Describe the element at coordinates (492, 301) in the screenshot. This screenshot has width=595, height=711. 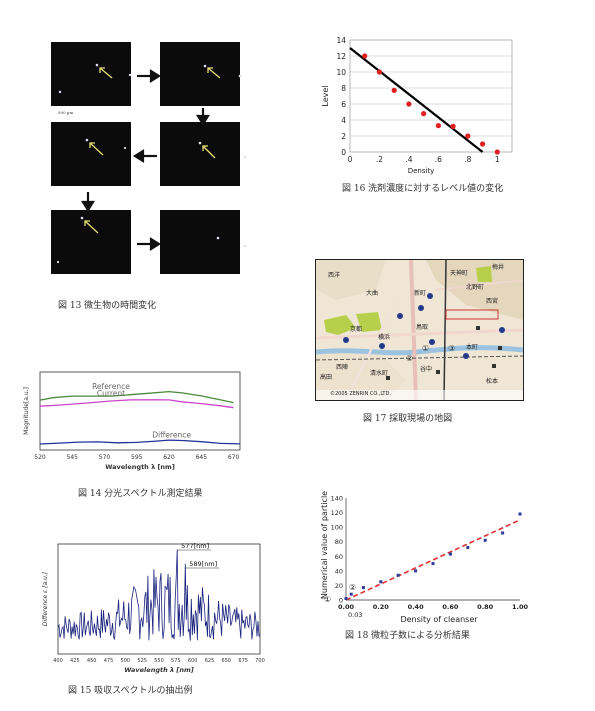
I see `map-label-6: 西宮` at that location.